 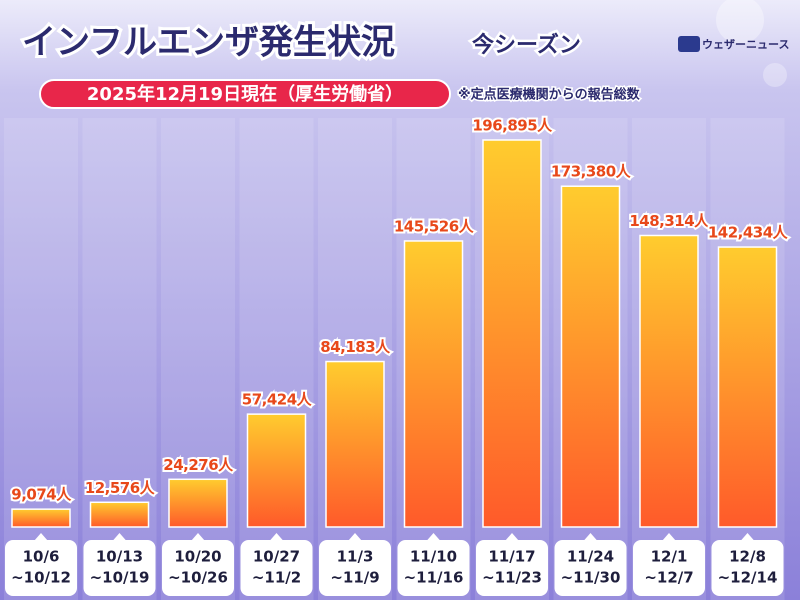 I want to click on value-label: 148,314人, so click(x=669, y=221).